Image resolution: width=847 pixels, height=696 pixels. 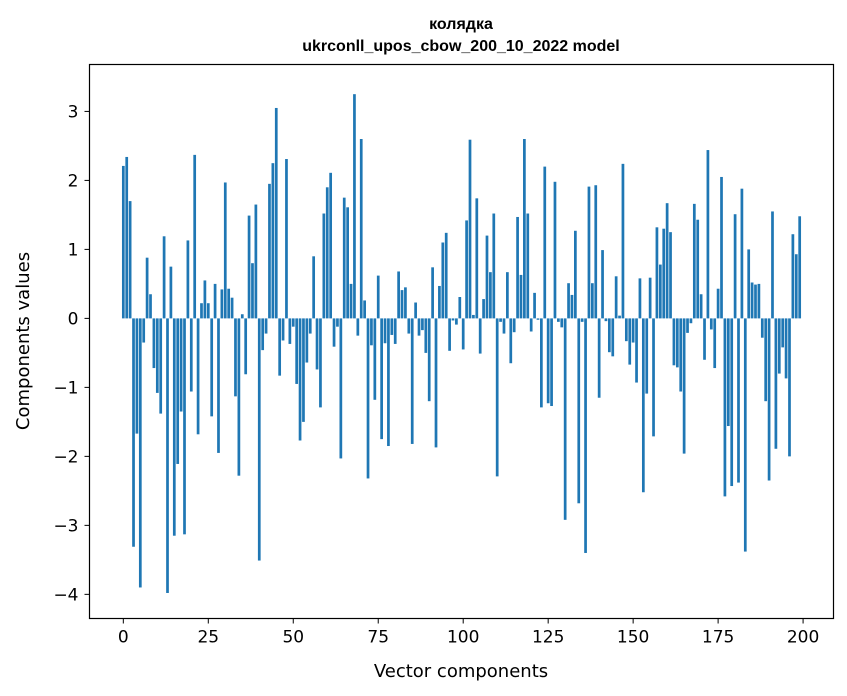 What do you see at coordinates (378, 638) in the screenshot?
I see `x-tick-label: 75` at bounding box center [378, 638].